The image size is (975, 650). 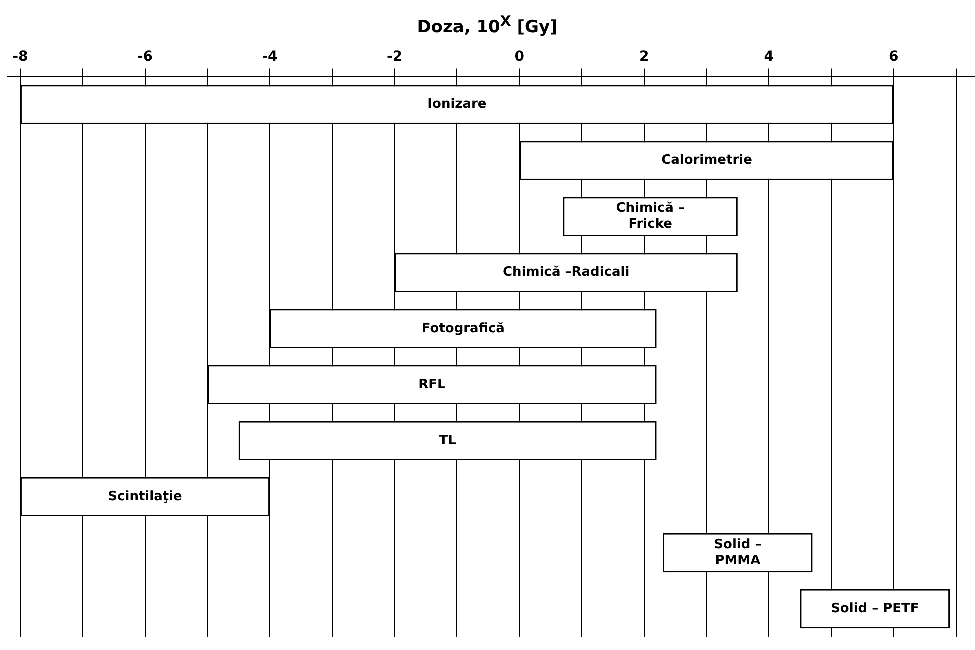 I want to click on x-tick-label: -8, so click(x=20, y=57).